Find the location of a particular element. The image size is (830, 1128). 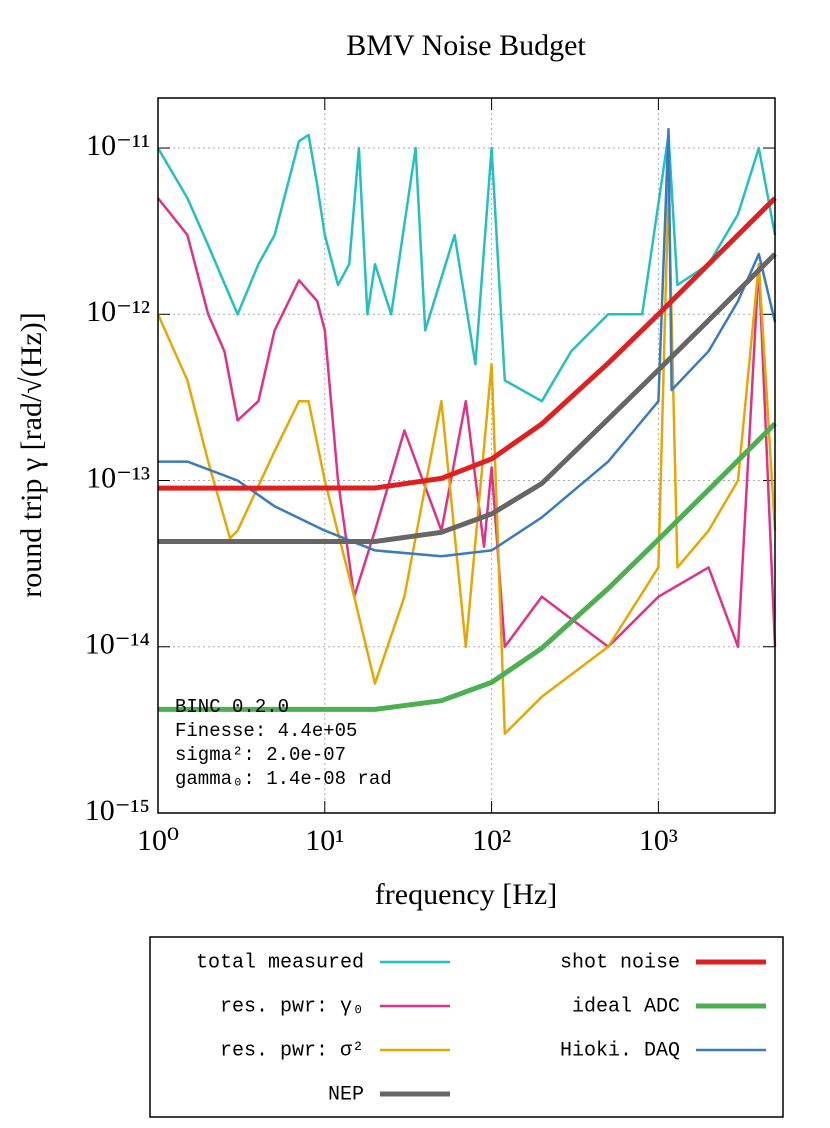

annotation: gamma₀: 1.4e-08 rad is located at coordinates (283, 779).